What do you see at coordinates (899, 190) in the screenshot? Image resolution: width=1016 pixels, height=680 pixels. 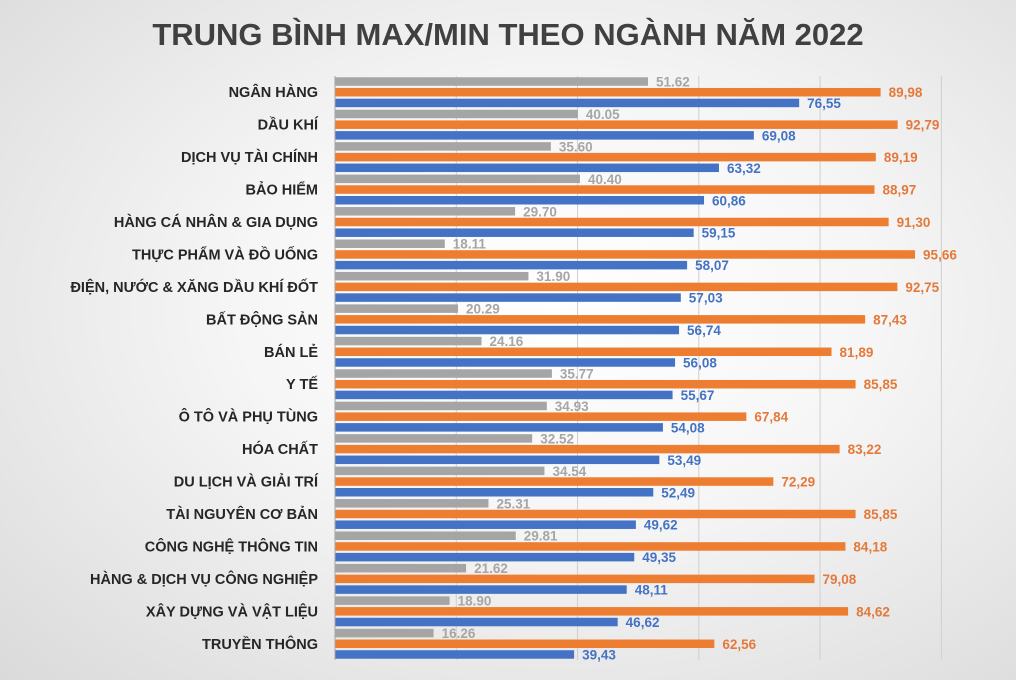 I see `data-label-orange: 88,97` at bounding box center [899, 190].